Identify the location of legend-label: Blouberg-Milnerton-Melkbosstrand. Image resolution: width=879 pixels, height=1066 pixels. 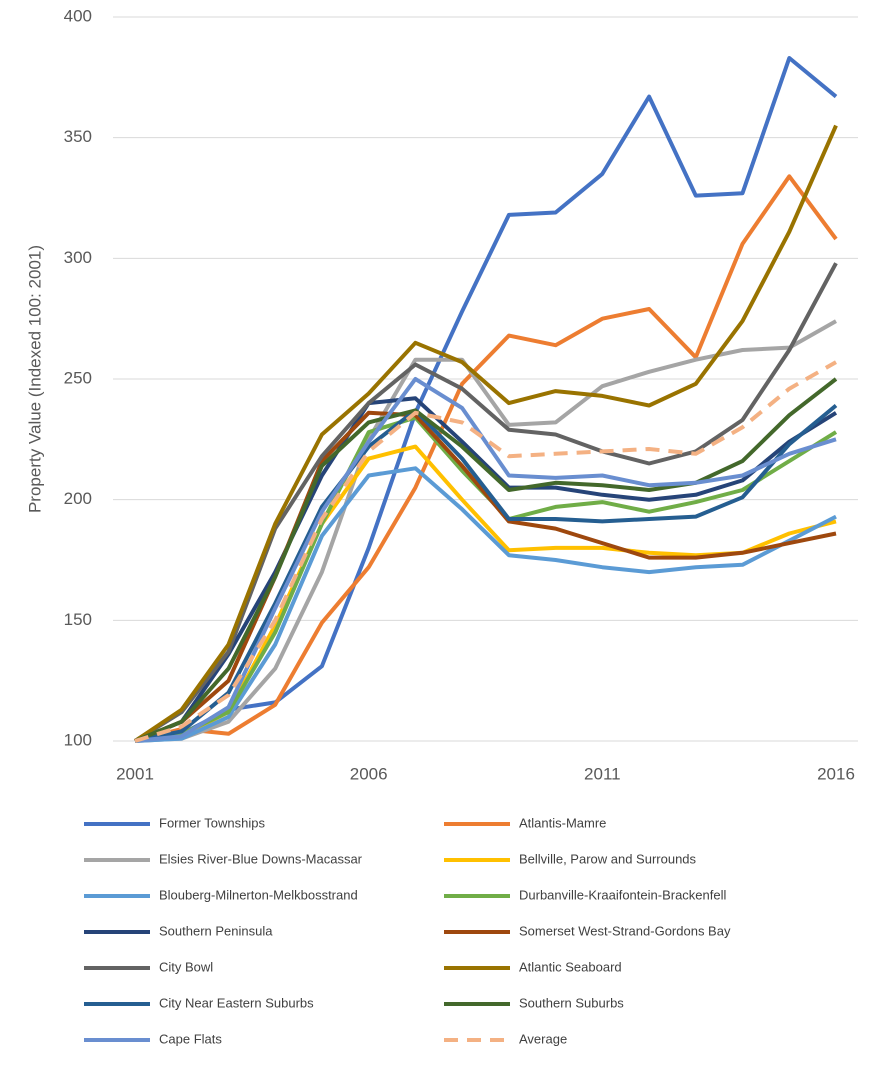
(258, 894).